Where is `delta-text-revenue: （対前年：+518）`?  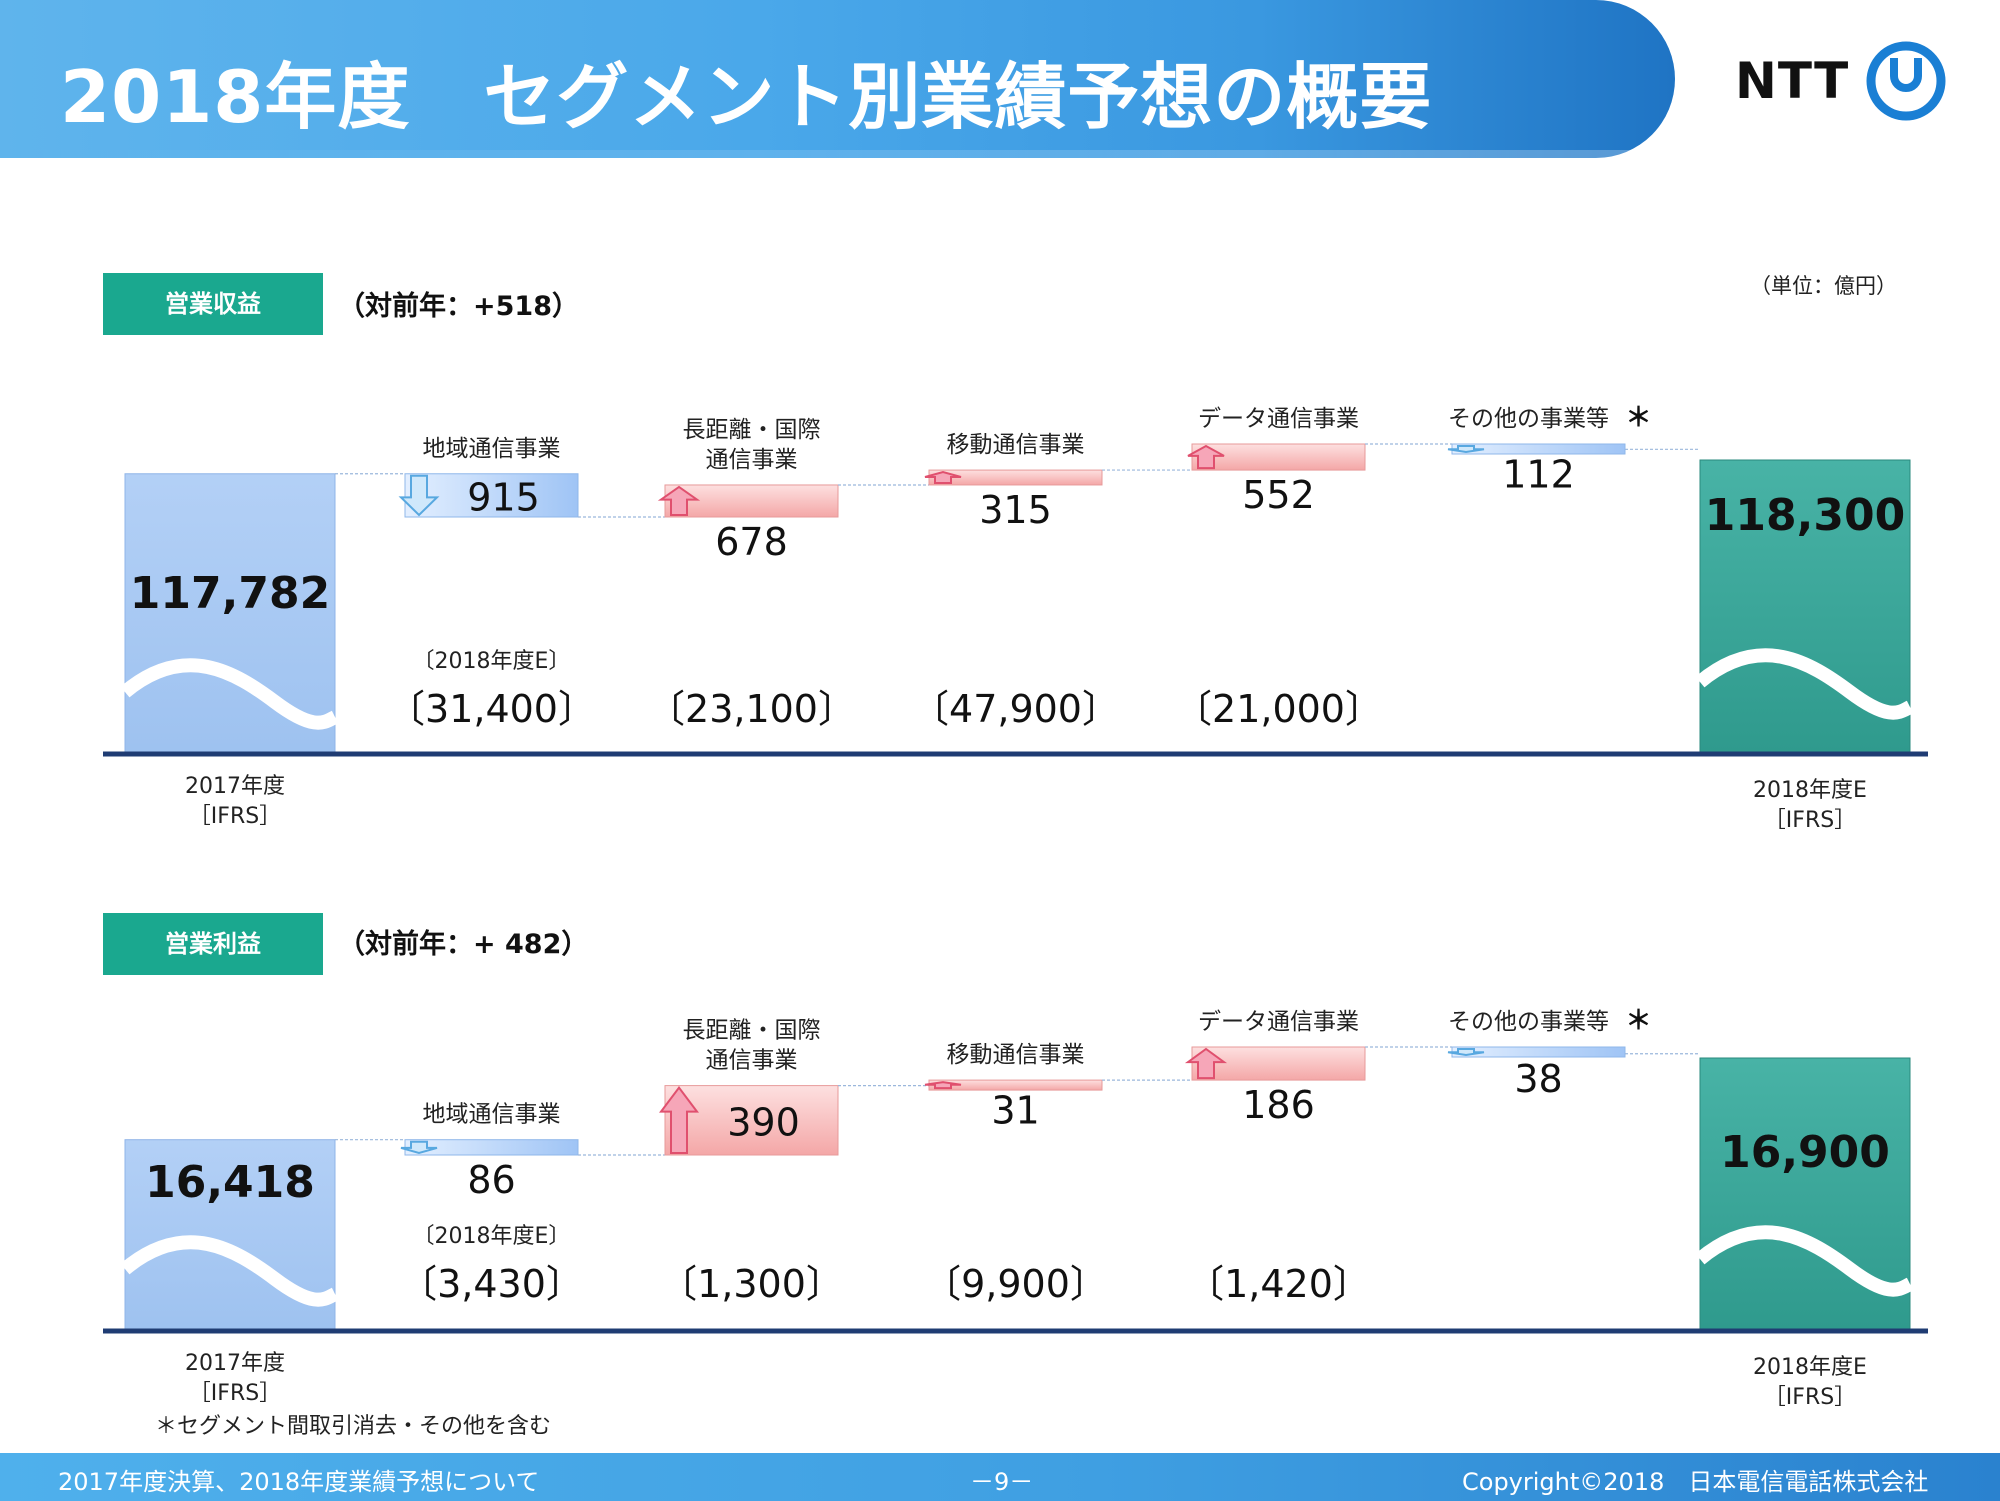 delta-text-revenue: （対前年：+518） is located at coordinates (458, 306).